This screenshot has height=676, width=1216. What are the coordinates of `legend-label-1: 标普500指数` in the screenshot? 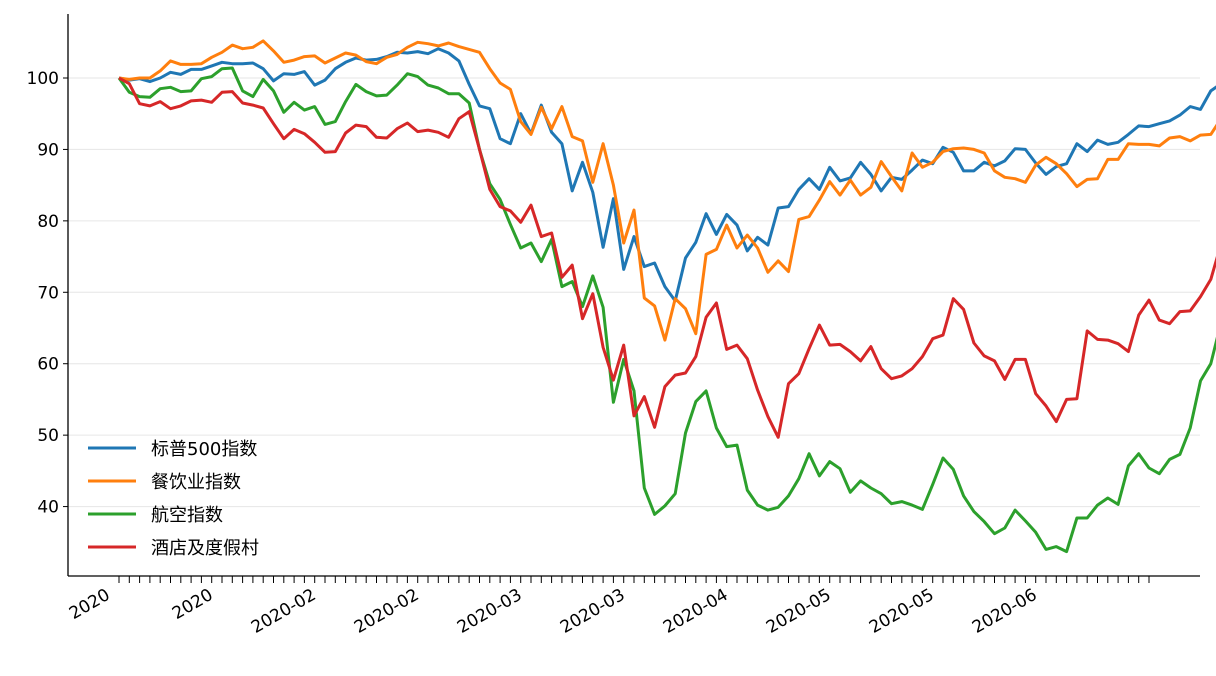 It's located at (204, 449).